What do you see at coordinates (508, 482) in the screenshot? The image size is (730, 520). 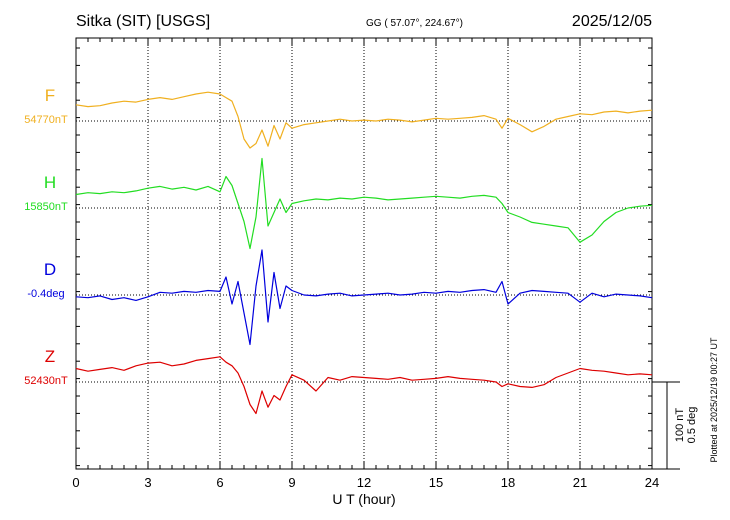 I see `x-tick-label: 18` at bounding box center [508, 482].